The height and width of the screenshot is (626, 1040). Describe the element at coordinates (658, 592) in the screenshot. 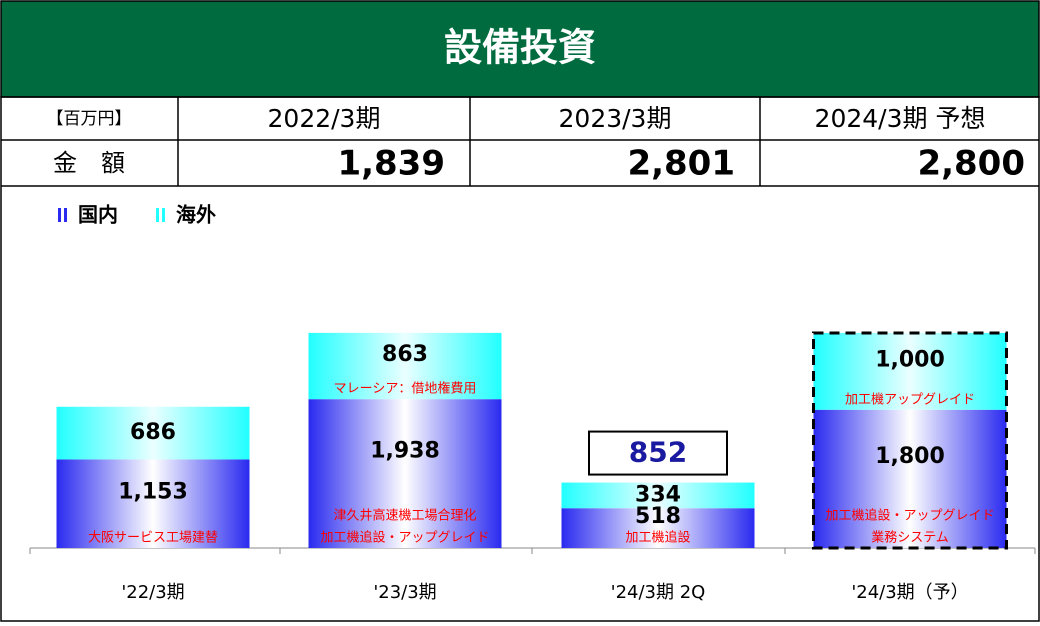

I see `x-tick-label: '24/3期 2Q` at that location.